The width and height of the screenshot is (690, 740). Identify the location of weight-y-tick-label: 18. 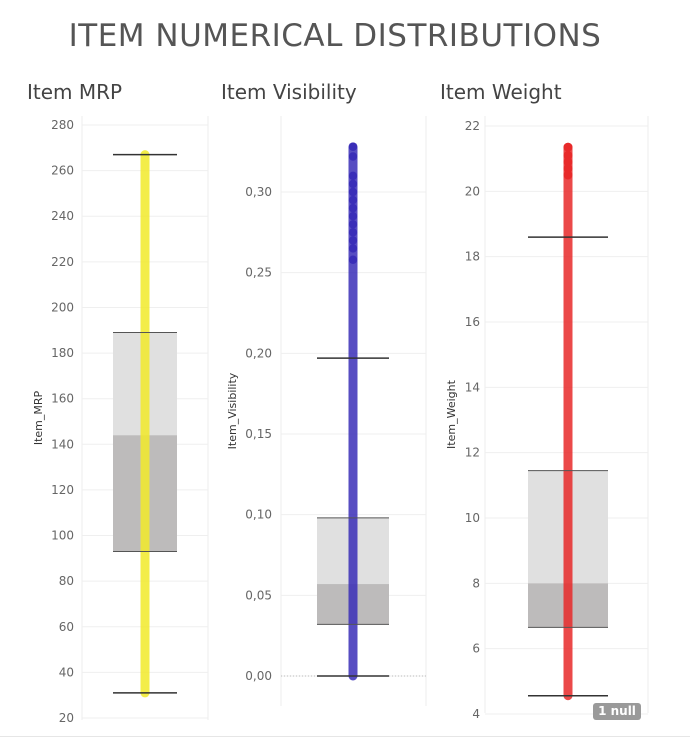
(472, 257).